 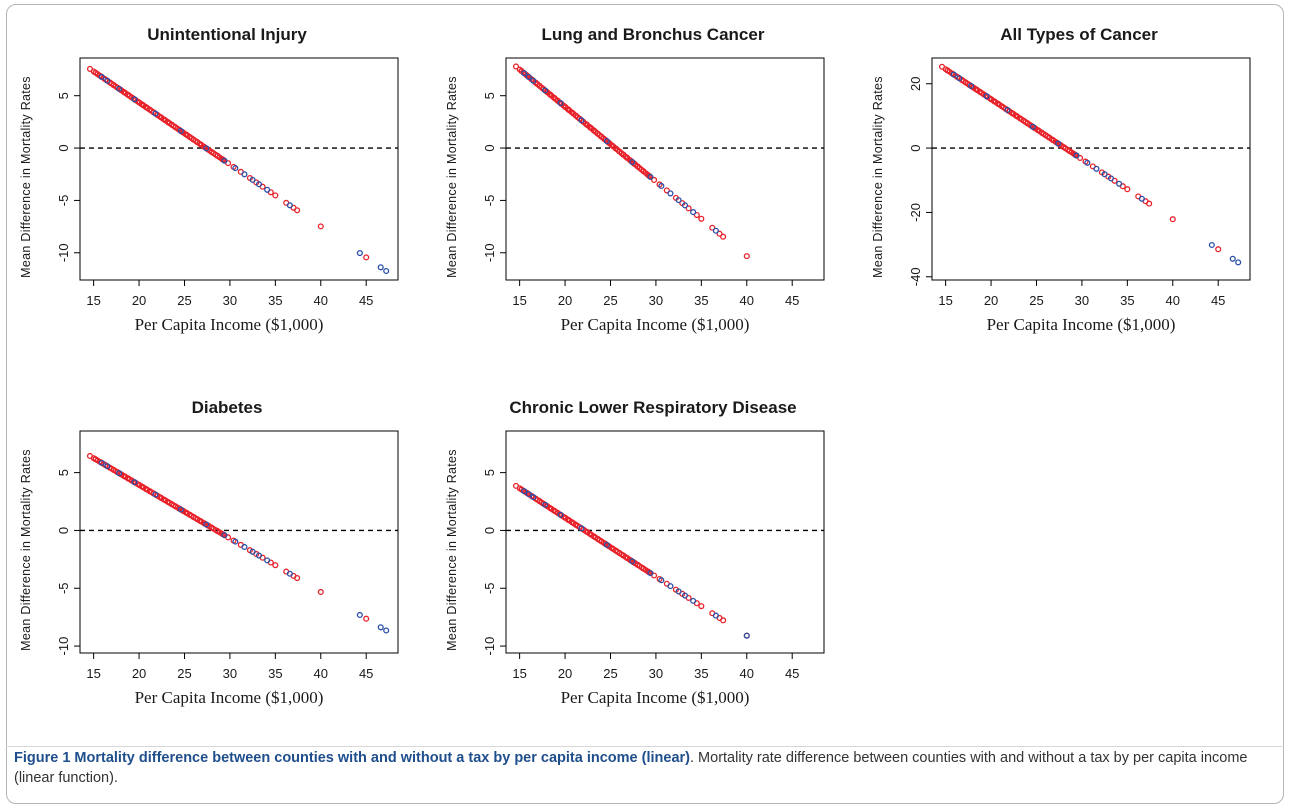 I want to click on y-tick-label: -20, so click(x=915, y=212).